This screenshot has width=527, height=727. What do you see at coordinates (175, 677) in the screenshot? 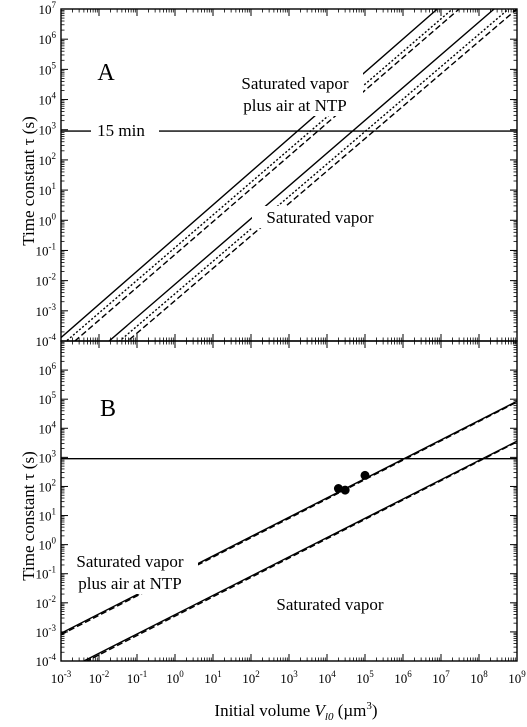
I see `x-tick-label: 10⁰` at bounding box center [175, 677].